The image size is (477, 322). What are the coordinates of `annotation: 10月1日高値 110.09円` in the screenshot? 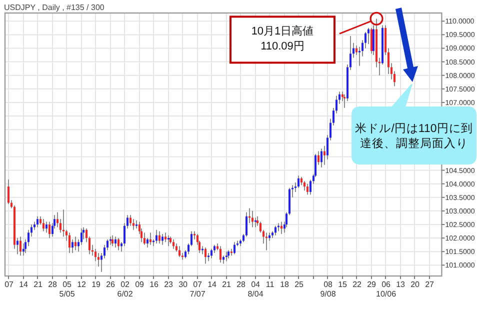 It's located at (282, 38).